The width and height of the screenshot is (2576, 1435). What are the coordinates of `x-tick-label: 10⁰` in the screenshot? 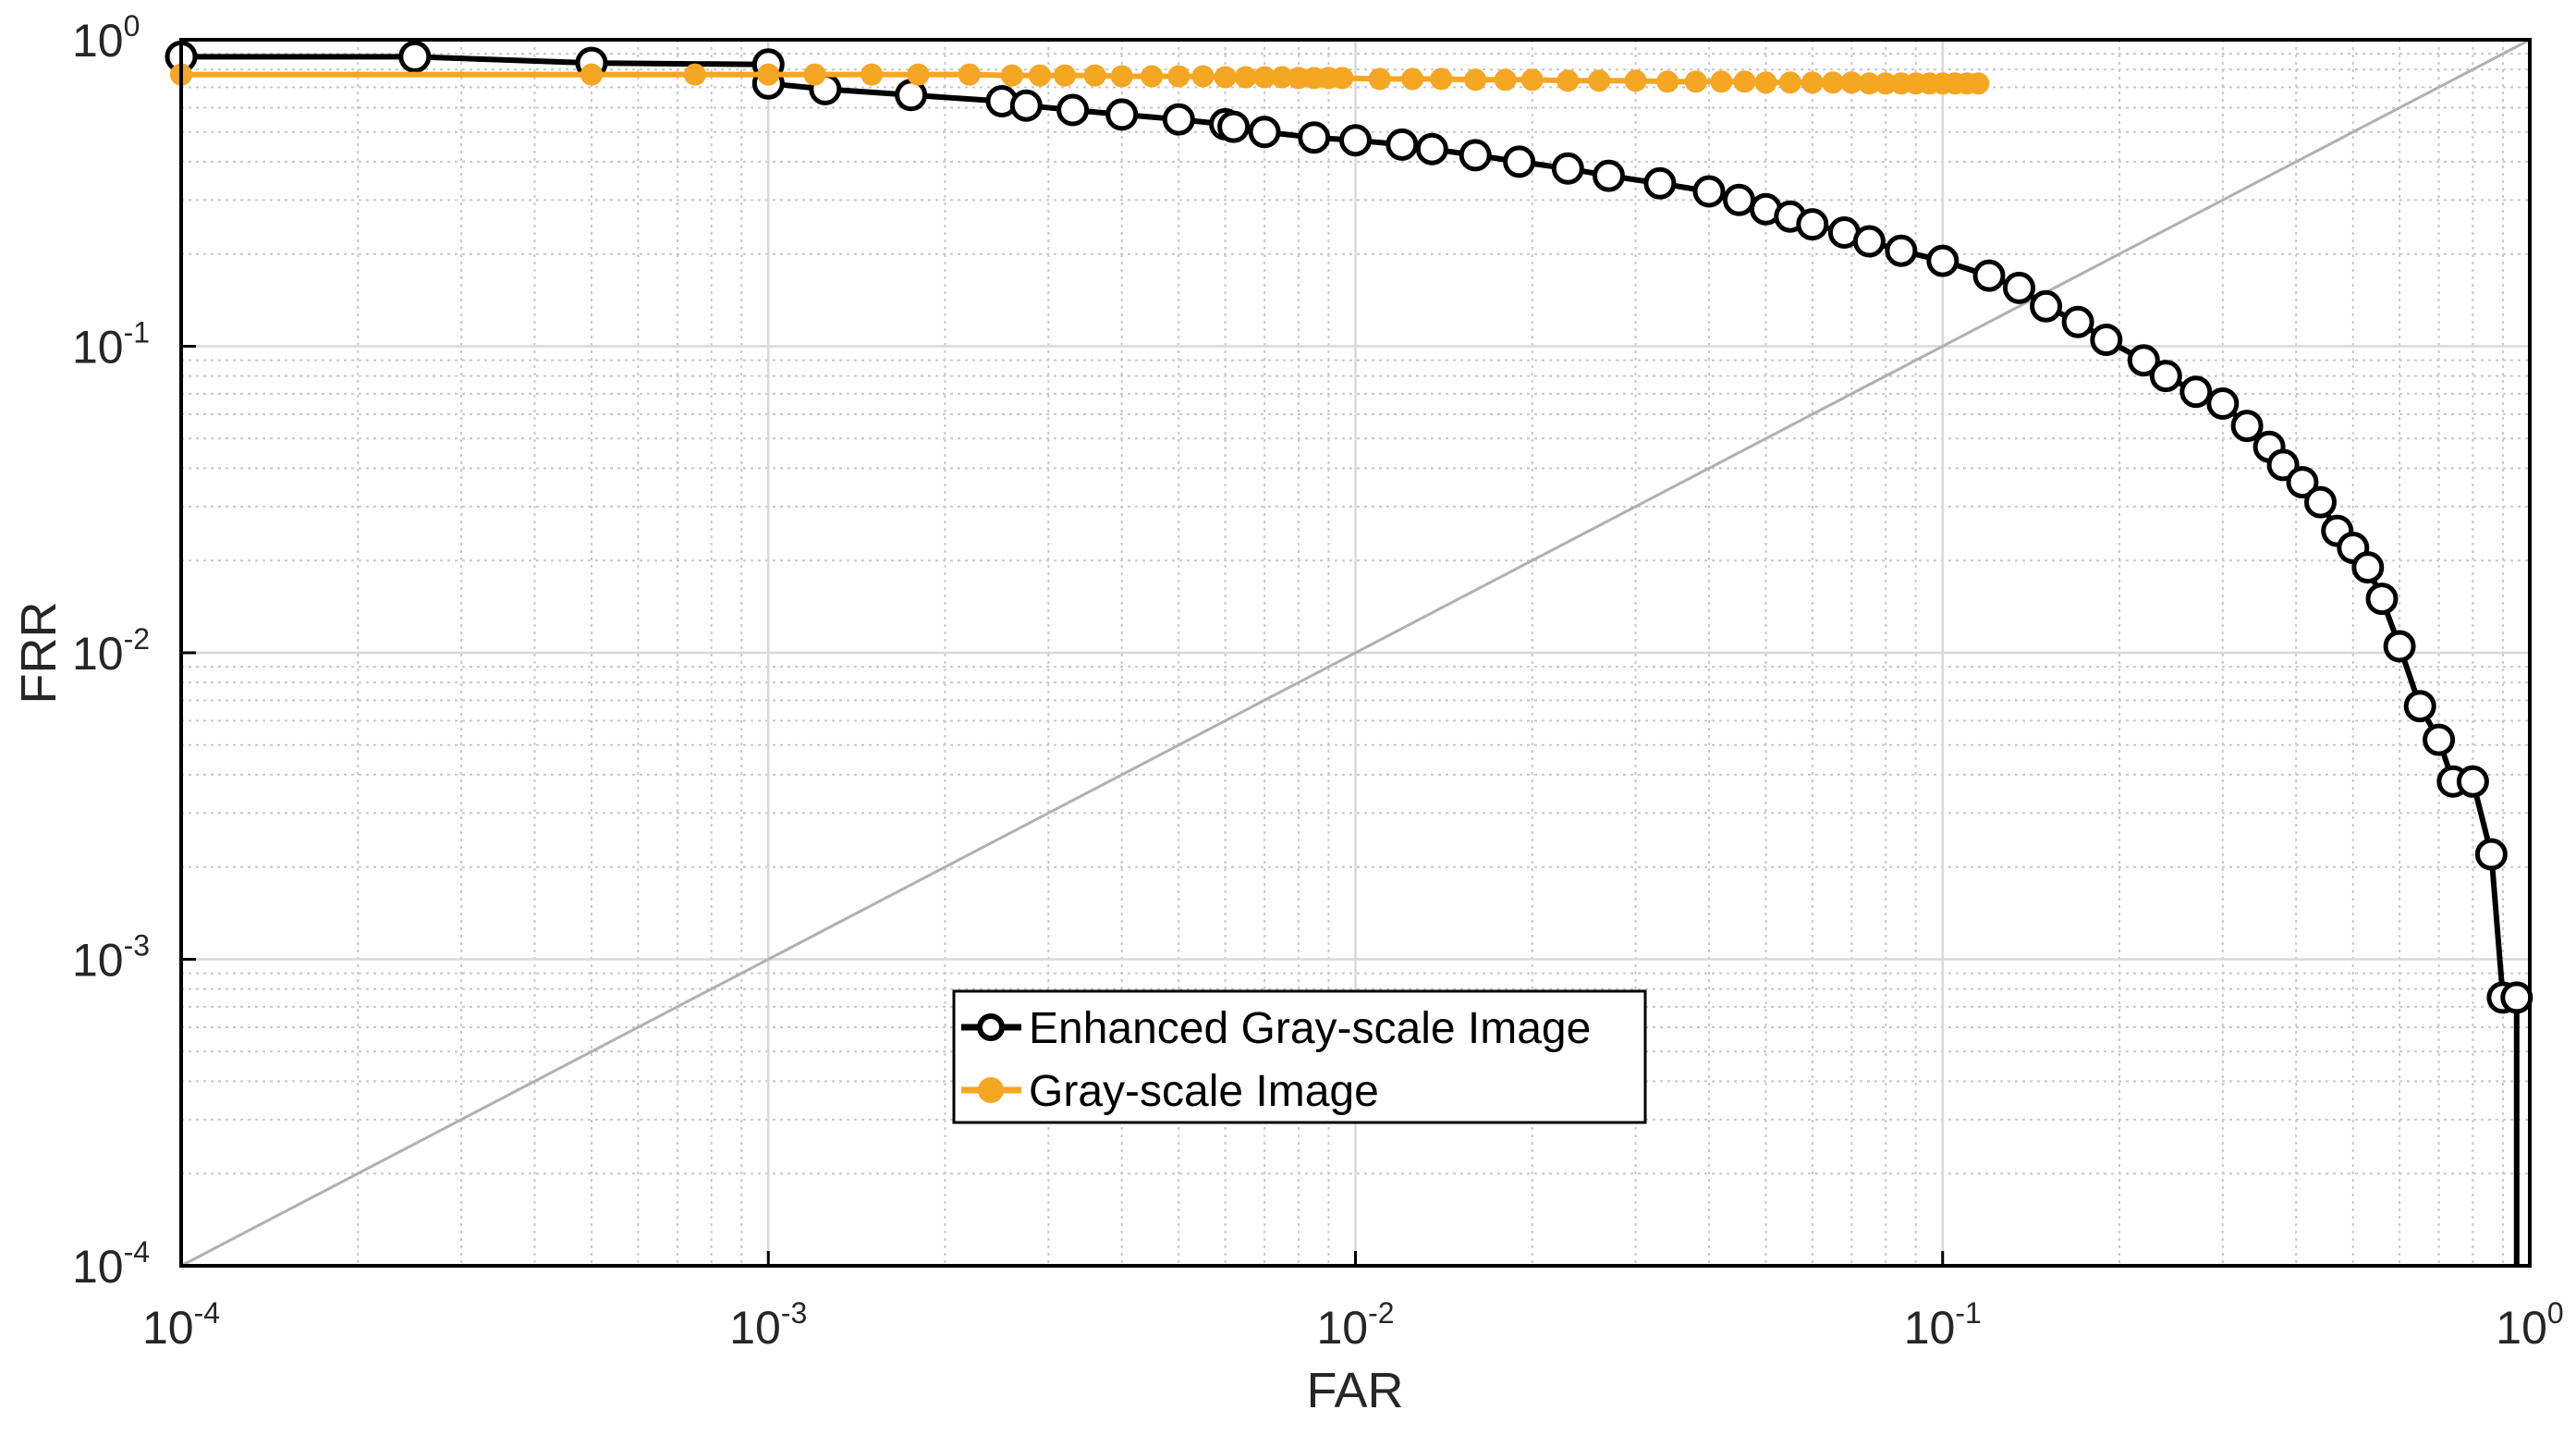 It's located at (2529, 1325).